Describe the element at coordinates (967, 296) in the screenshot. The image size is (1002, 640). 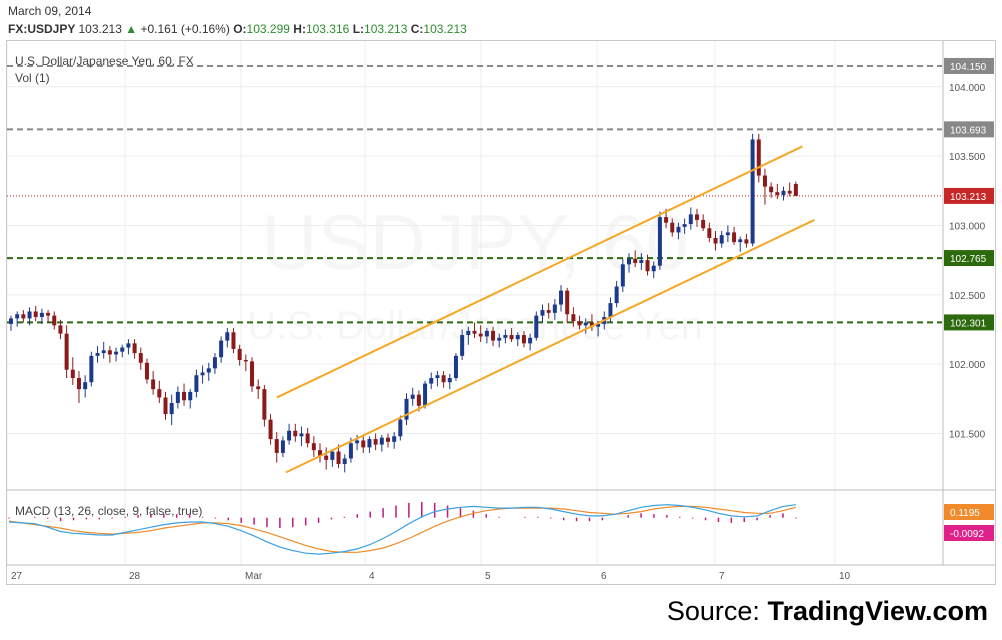
I see `y-tick-label: 102.500` at that location.